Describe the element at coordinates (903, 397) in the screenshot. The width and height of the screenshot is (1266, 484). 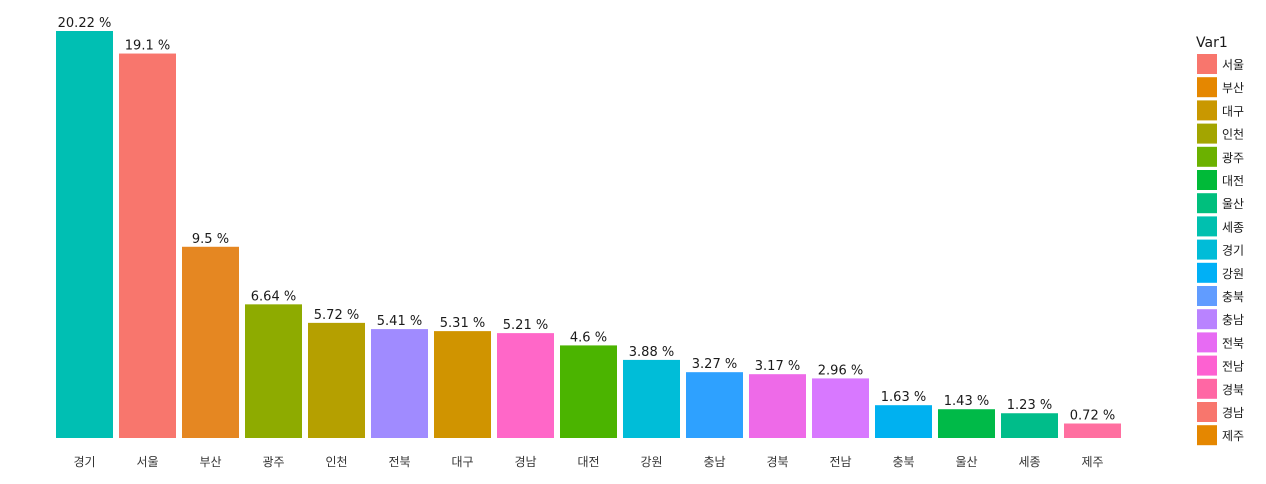
I see `bar-value-label-13: 1.63 %` at that location.